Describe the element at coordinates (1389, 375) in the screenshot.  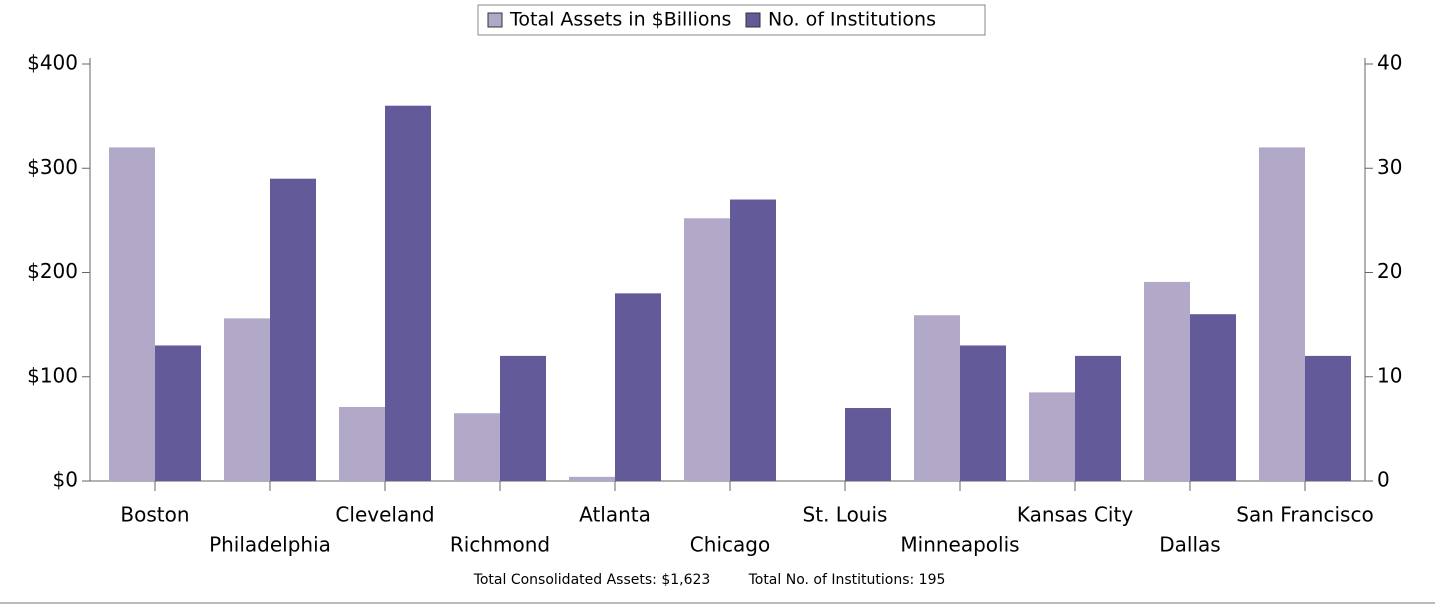
I see `y2-tick-label: 10` at that location.